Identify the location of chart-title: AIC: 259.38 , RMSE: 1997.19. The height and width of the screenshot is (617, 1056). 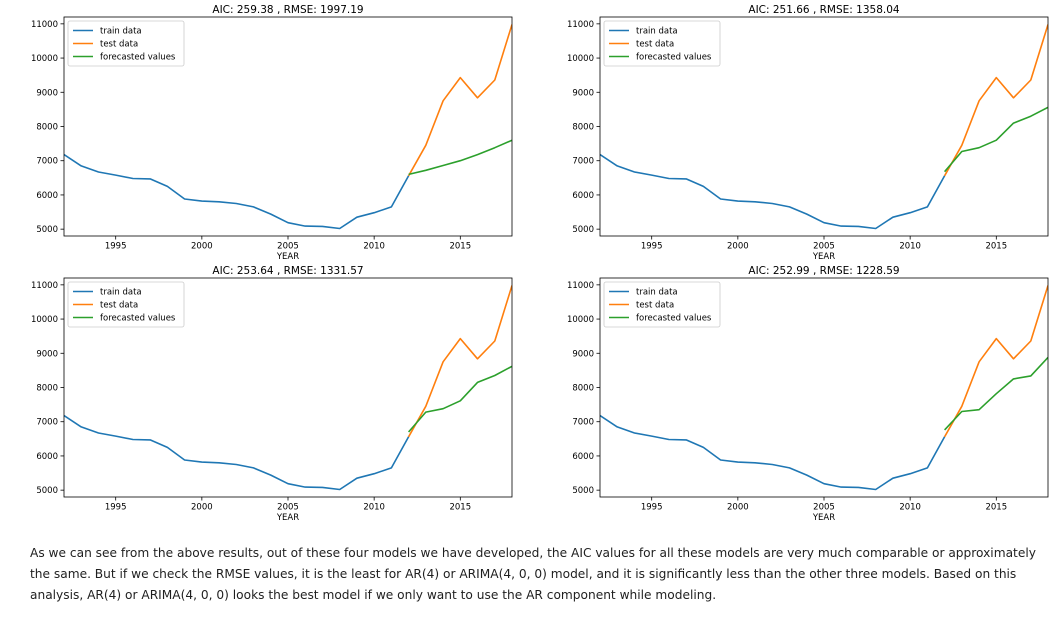
(287, 10).